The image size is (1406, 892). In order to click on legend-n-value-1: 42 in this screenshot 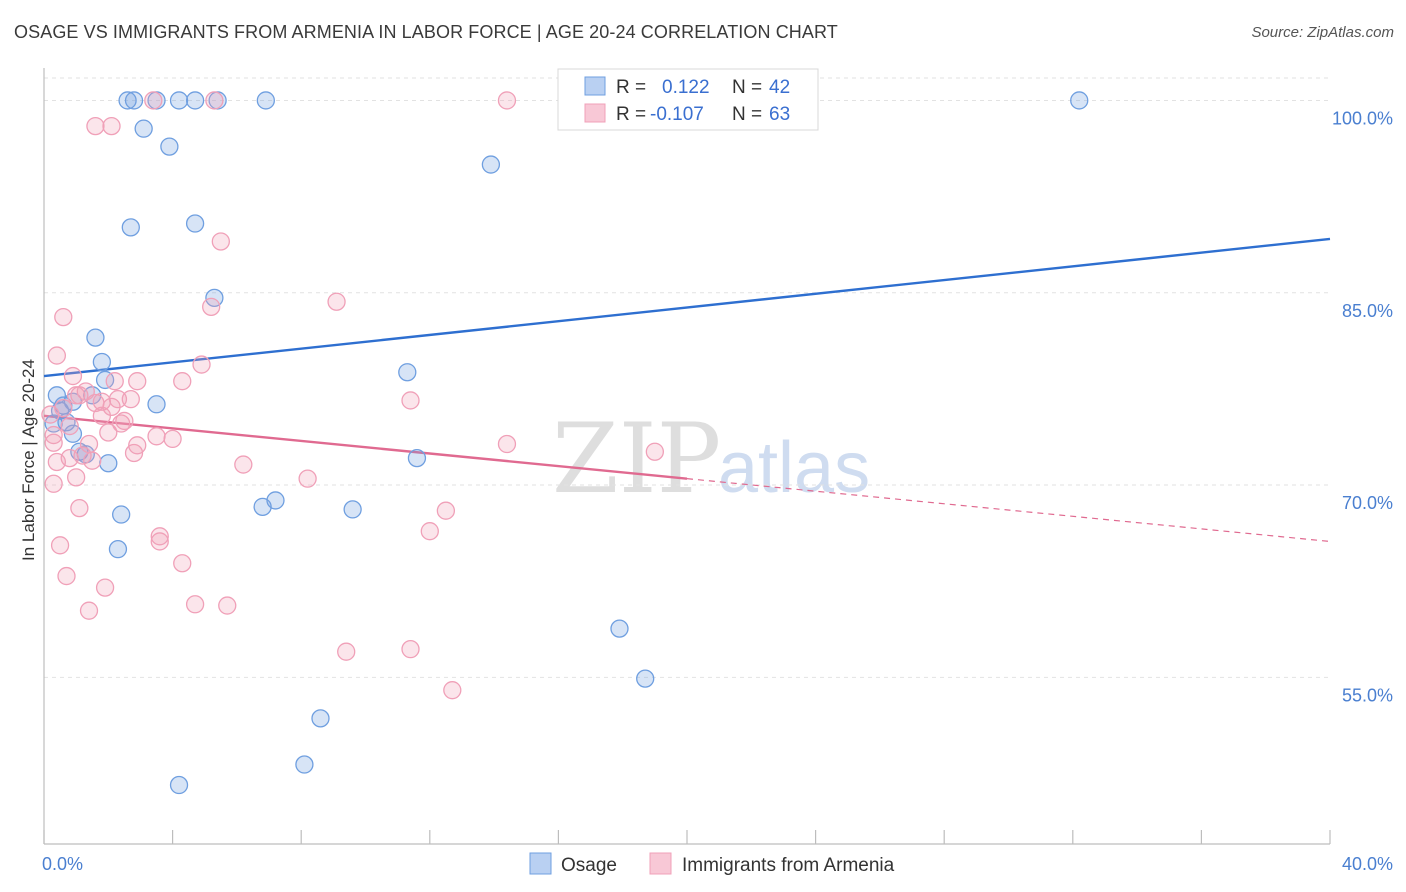, I will do `click(779, 87)`.